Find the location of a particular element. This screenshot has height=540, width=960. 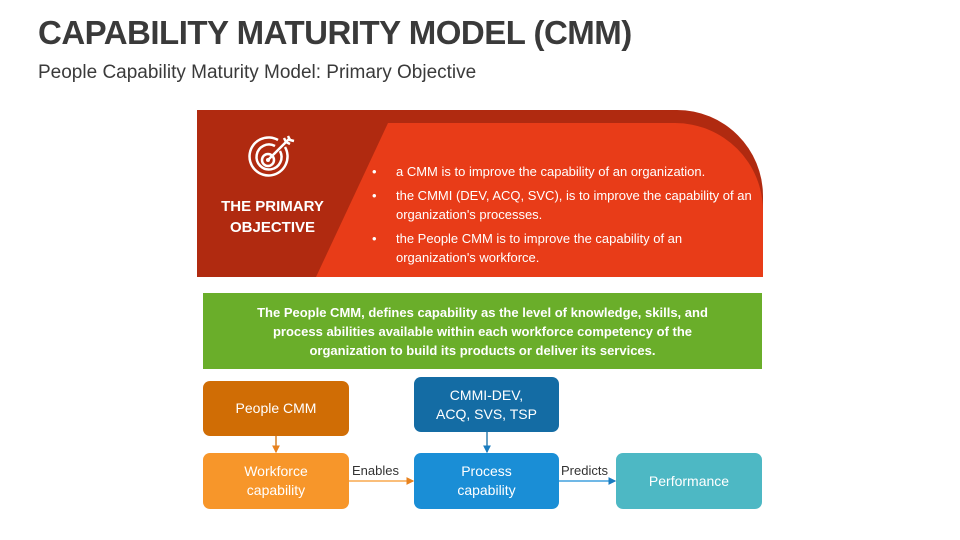

workforce-capability-box: Workforce capability is located at coordinates (276, 481).